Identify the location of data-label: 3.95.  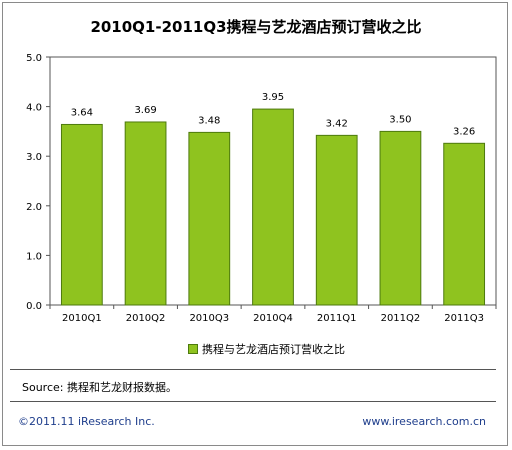
(273, 97).